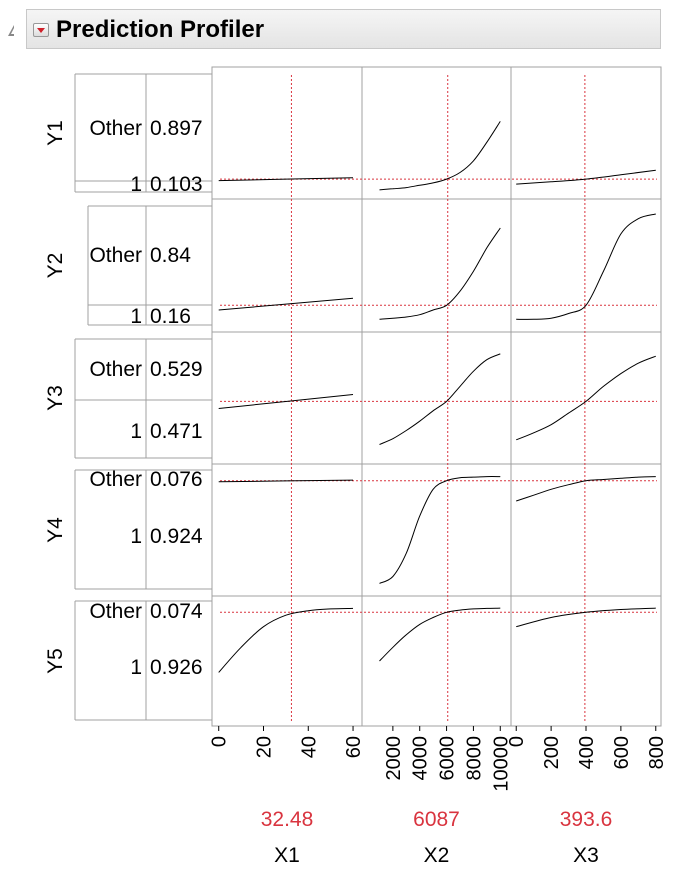  What do you see at coordinates (501, 764) in the screenshot?
I see `x-tick-label-x2: 10000` at bounding box center [501, 764].